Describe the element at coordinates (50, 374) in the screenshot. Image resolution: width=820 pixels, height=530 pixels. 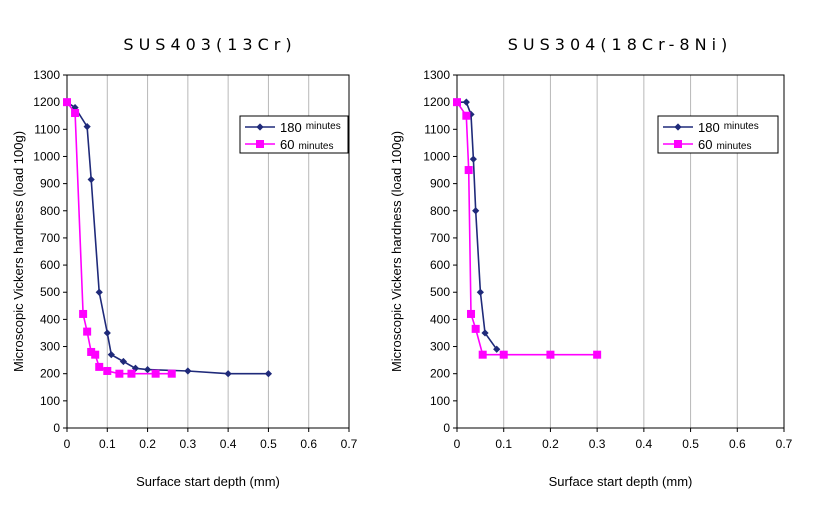
I see `y-tick-label: 200` at that location.